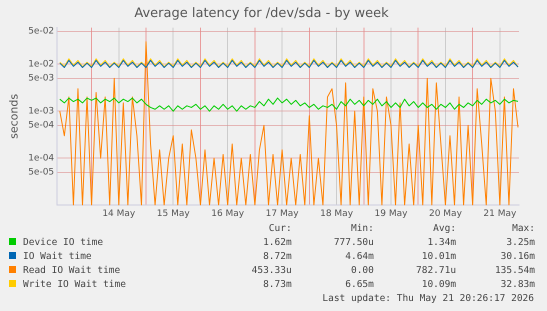  I want to click on text: 10.09m, so click(439, 285).